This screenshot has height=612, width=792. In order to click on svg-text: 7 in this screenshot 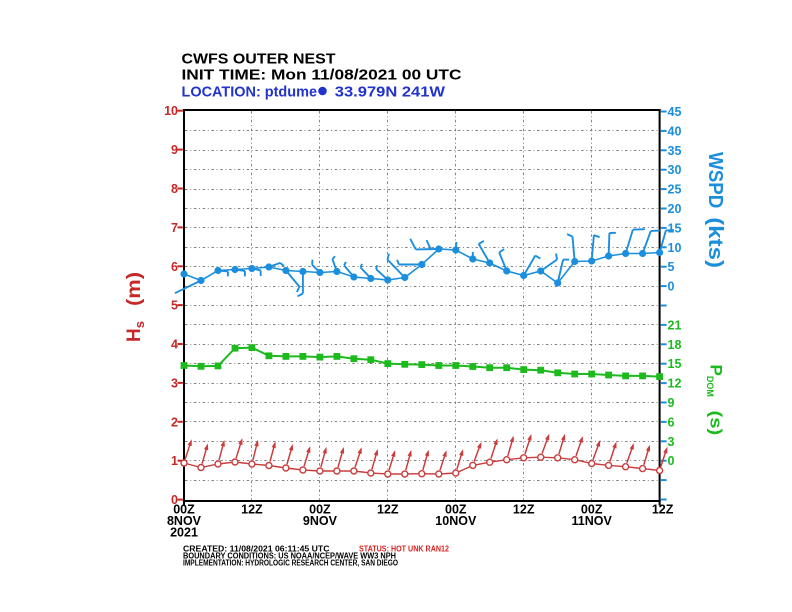, I will do `click(174, 228)`.